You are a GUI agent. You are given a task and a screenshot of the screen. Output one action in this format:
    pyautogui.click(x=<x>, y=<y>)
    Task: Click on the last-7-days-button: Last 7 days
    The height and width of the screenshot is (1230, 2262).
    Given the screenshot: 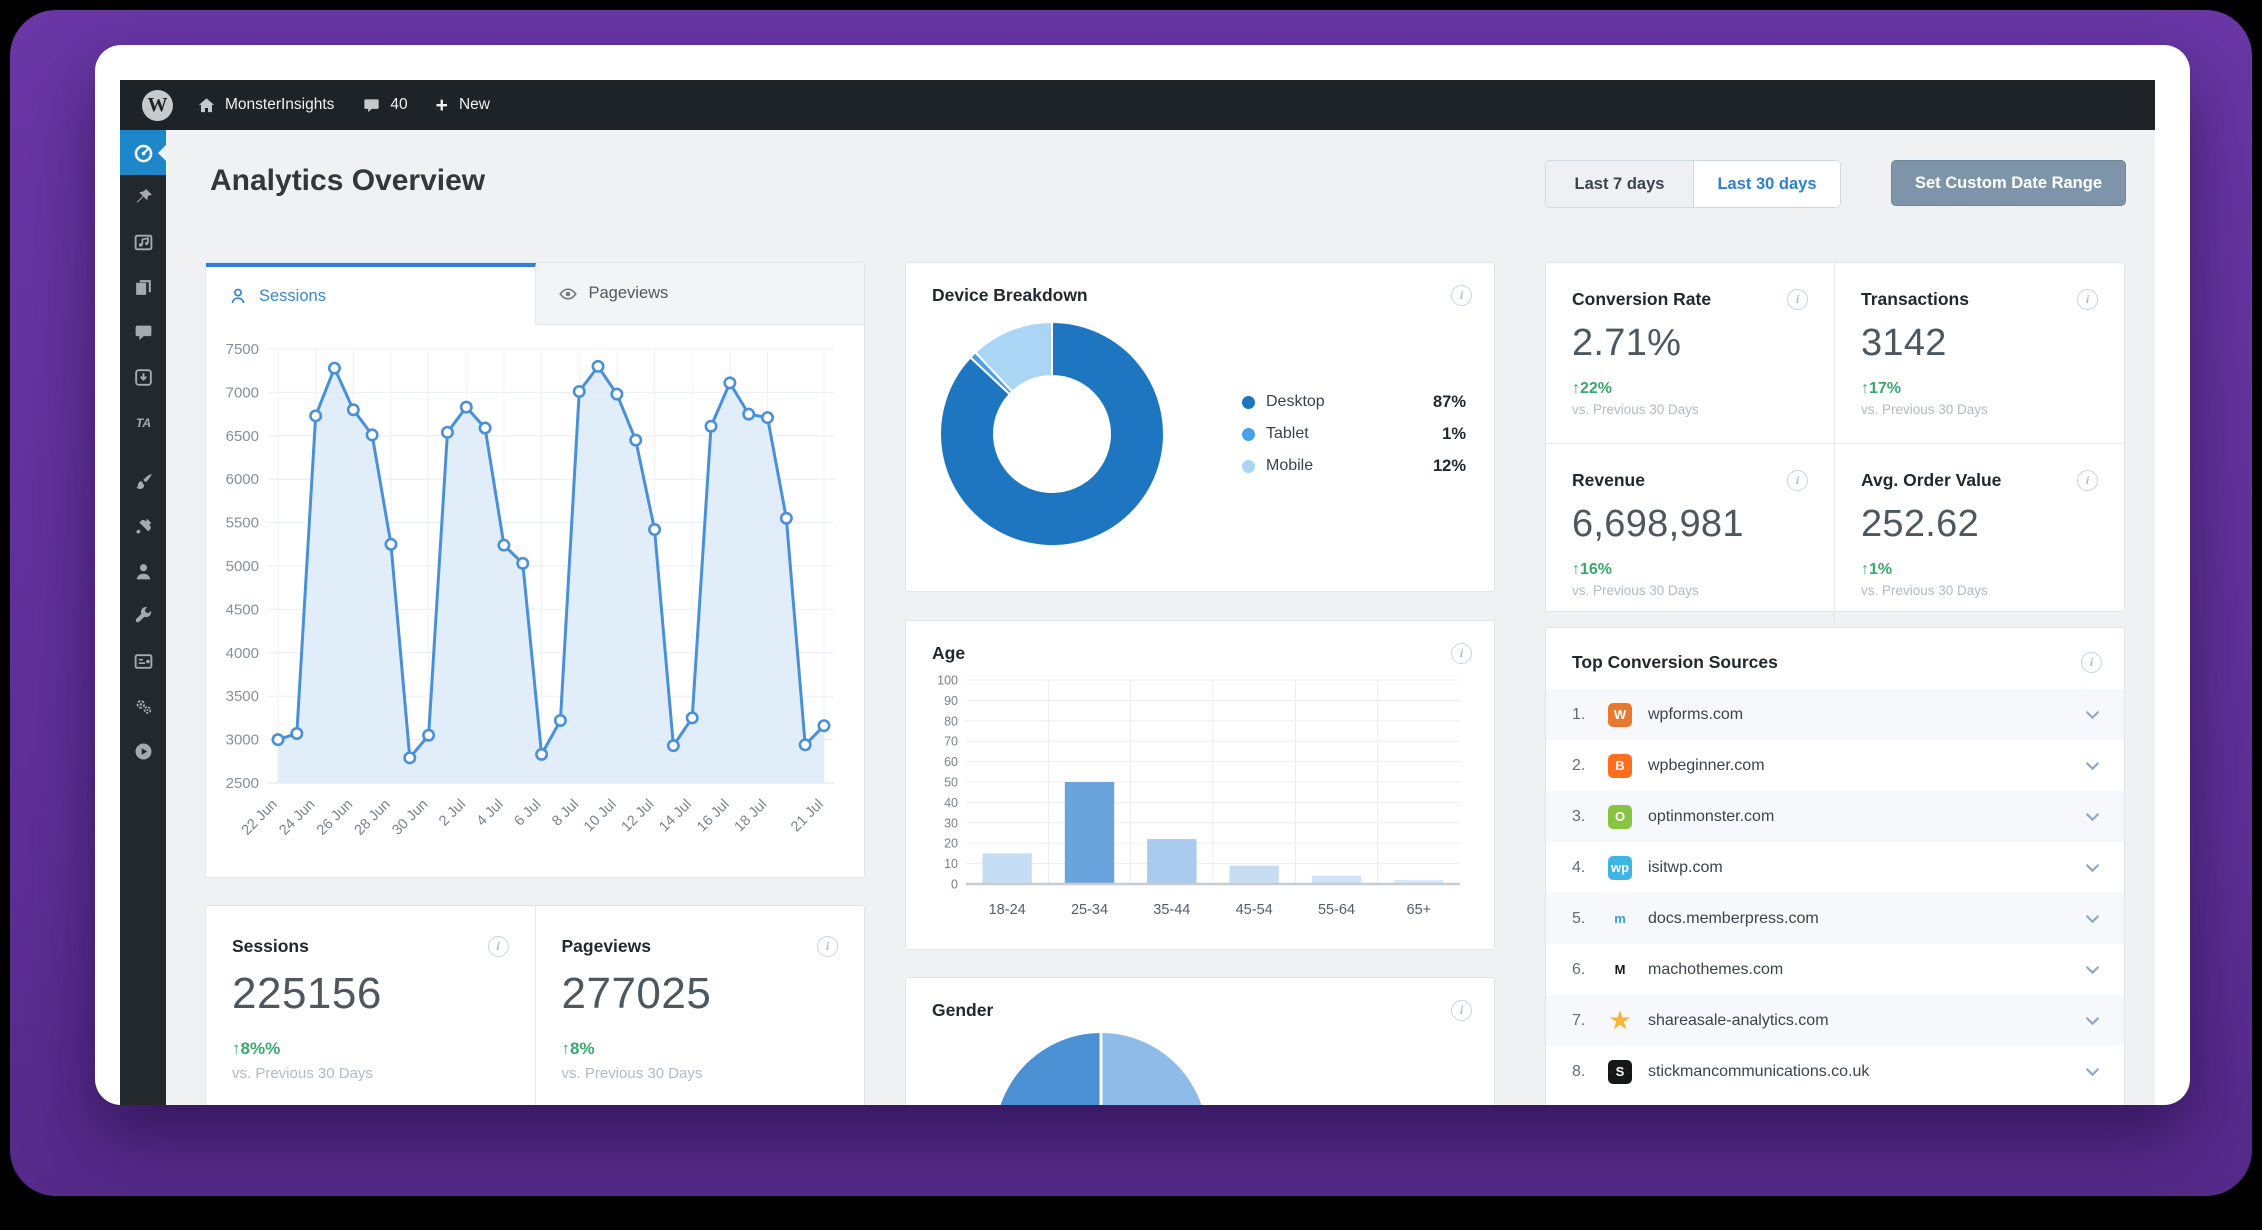 What is the action you would take?
    pyautogui.click(x=1619, y=184)
    